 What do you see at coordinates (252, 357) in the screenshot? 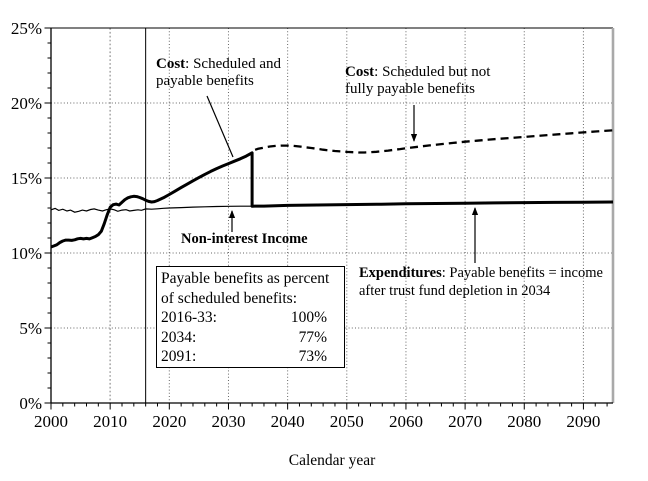
I see `payable-benefits-row: 2091: 73%` at bounding box center [252, 357].